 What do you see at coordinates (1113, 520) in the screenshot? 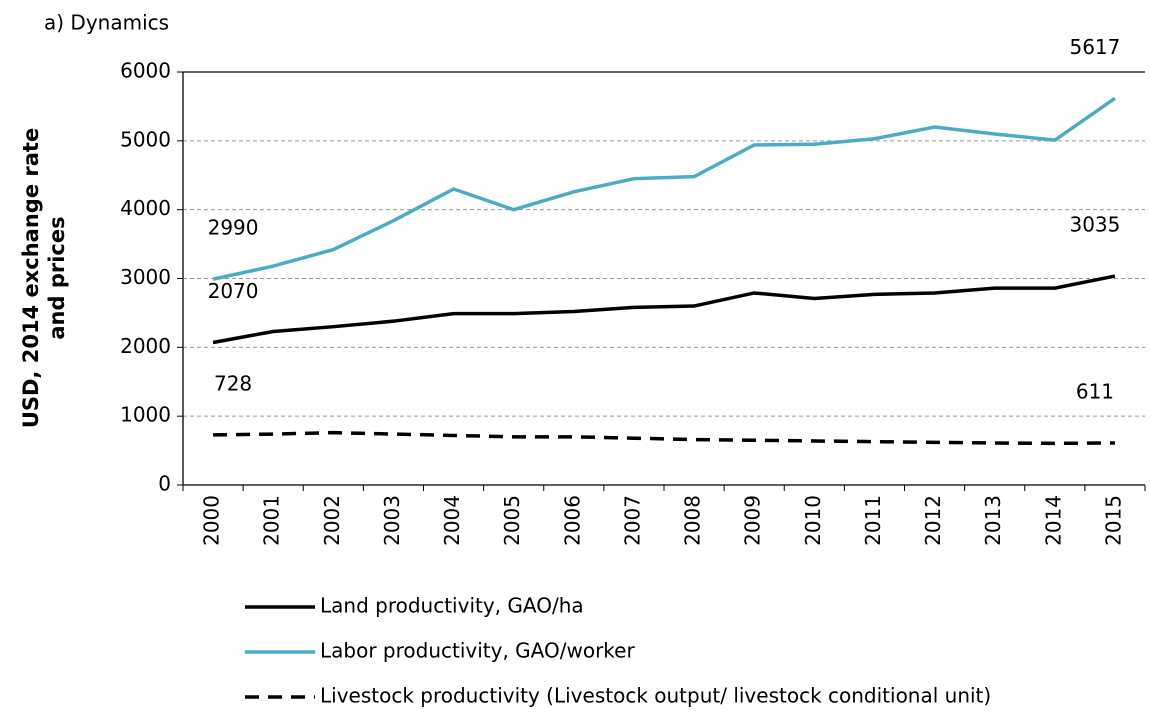
I see `x-tick-label: 2015` at bounding box center [1113, 520].